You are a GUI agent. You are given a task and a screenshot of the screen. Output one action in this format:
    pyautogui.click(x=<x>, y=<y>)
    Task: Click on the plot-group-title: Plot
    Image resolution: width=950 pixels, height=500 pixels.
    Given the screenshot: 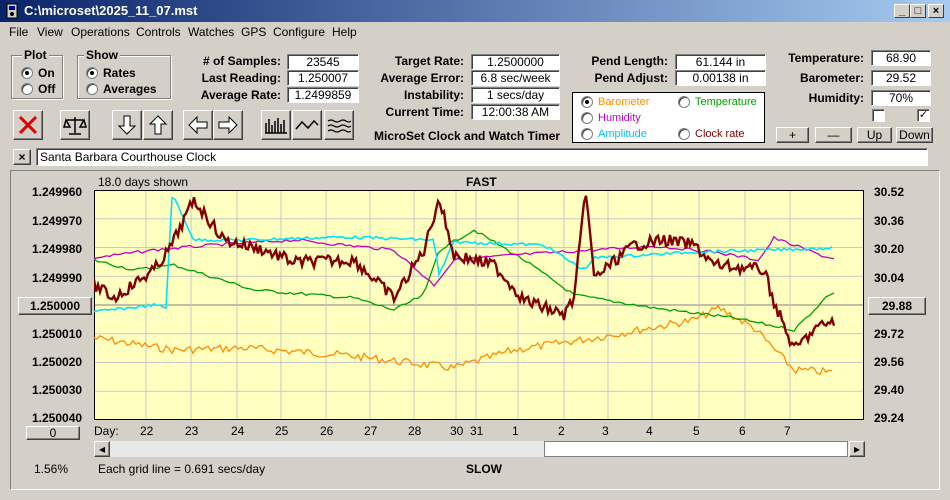 What is the action you would take?
    pyautogui.click(x=35, y=55)
    